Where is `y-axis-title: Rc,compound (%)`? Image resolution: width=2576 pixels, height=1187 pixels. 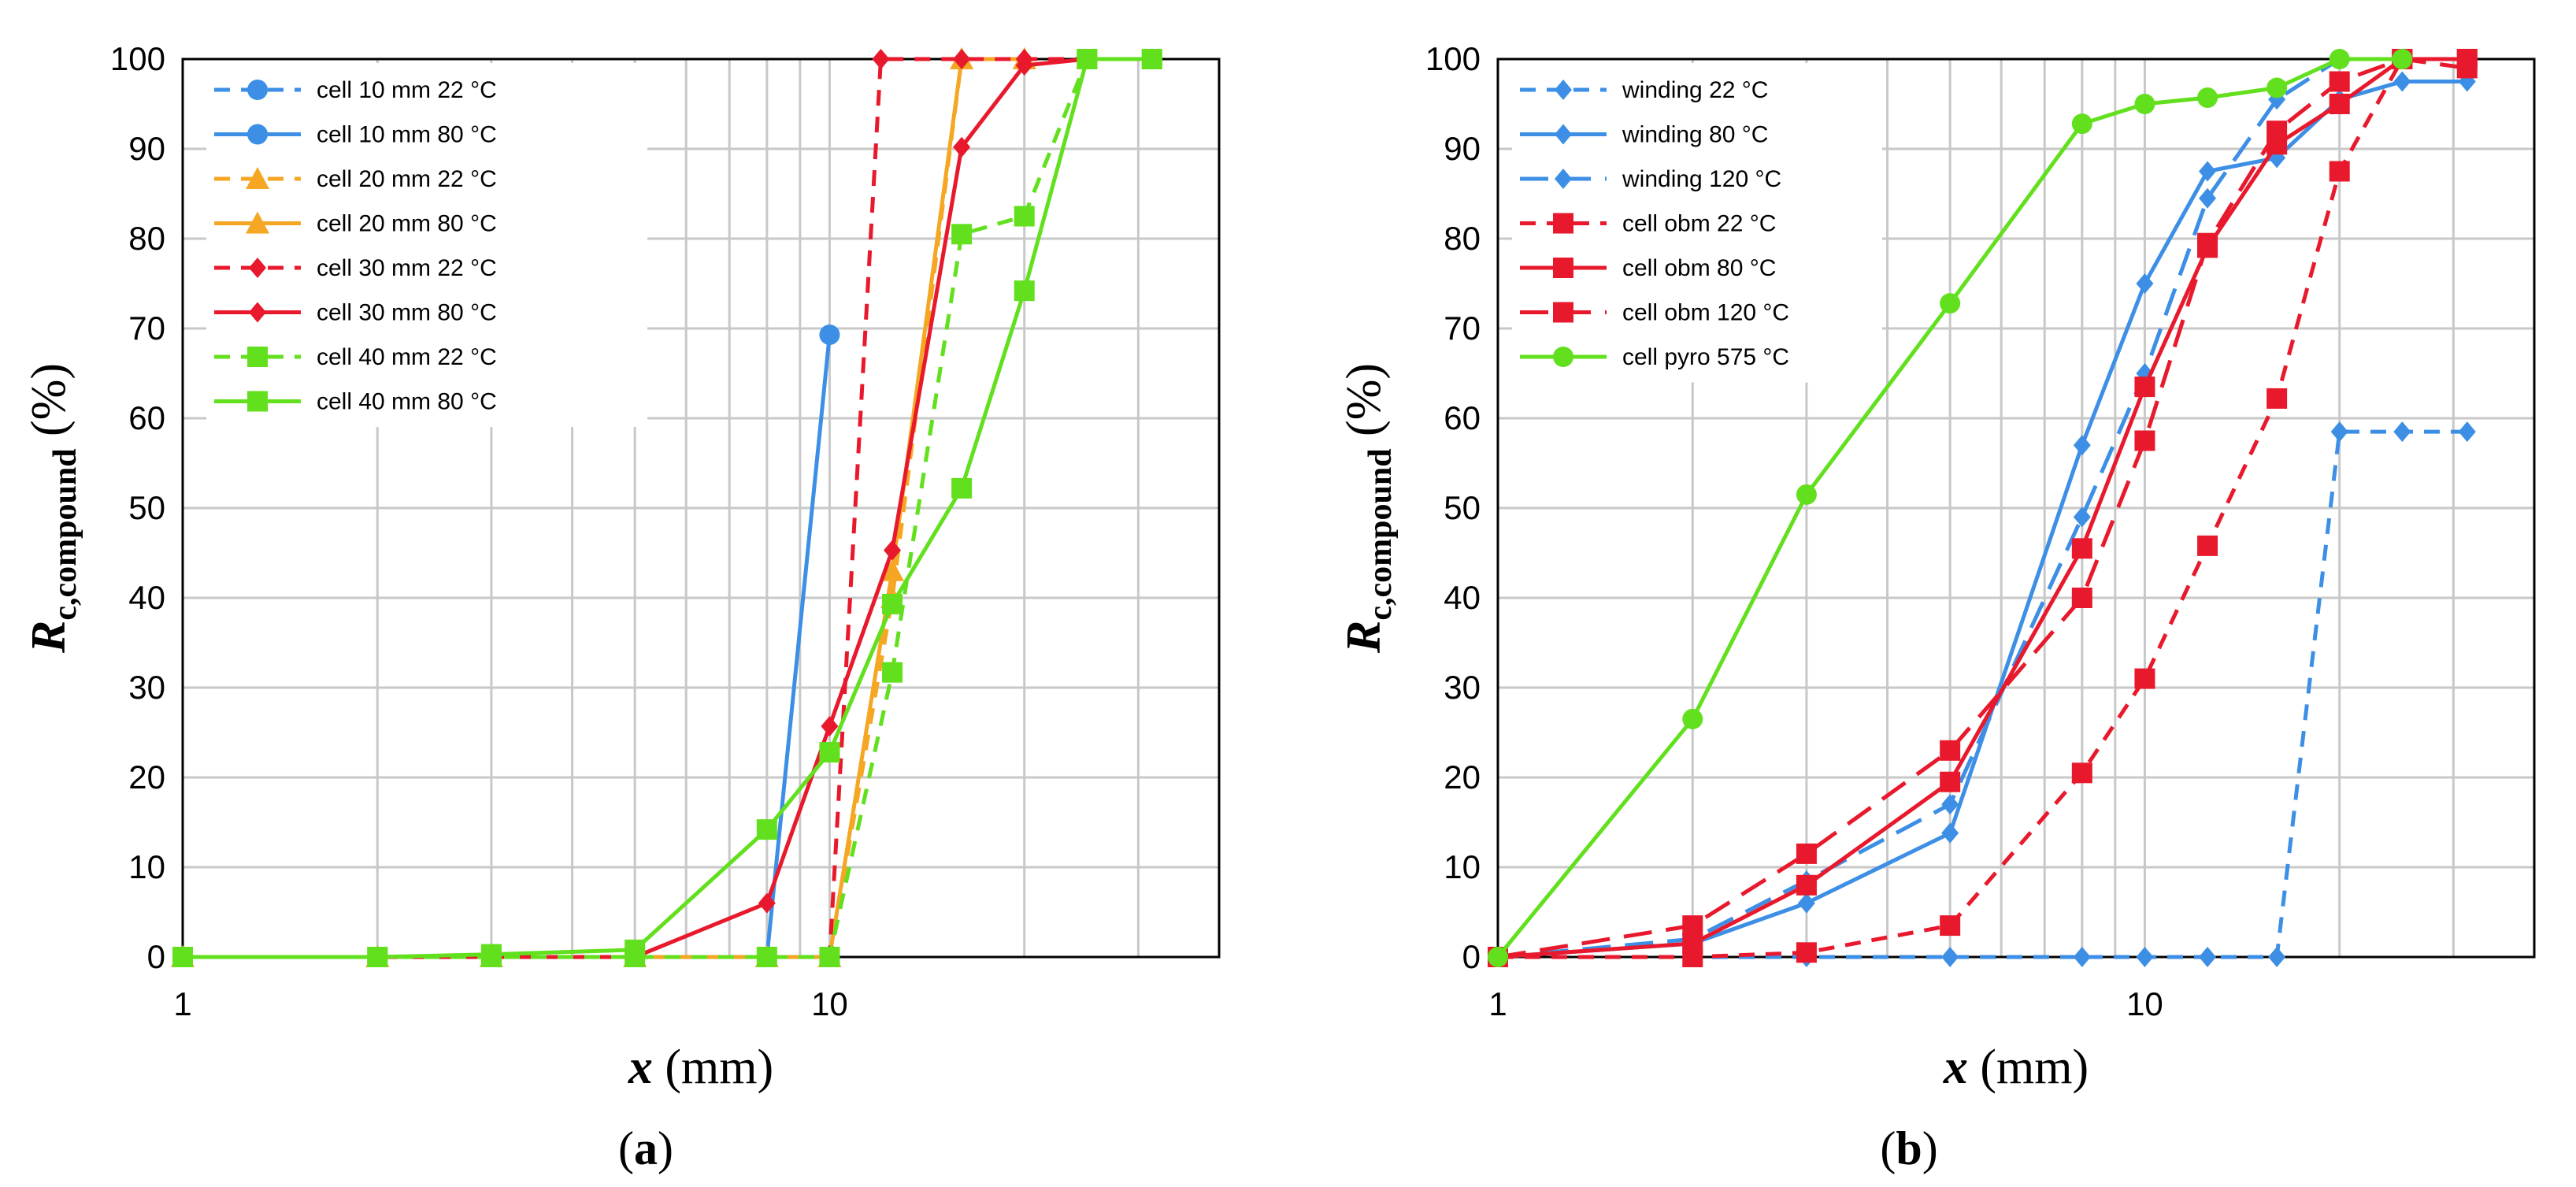 y-axis-title: Rc,compound (%) is located at coordinates (52, 509).